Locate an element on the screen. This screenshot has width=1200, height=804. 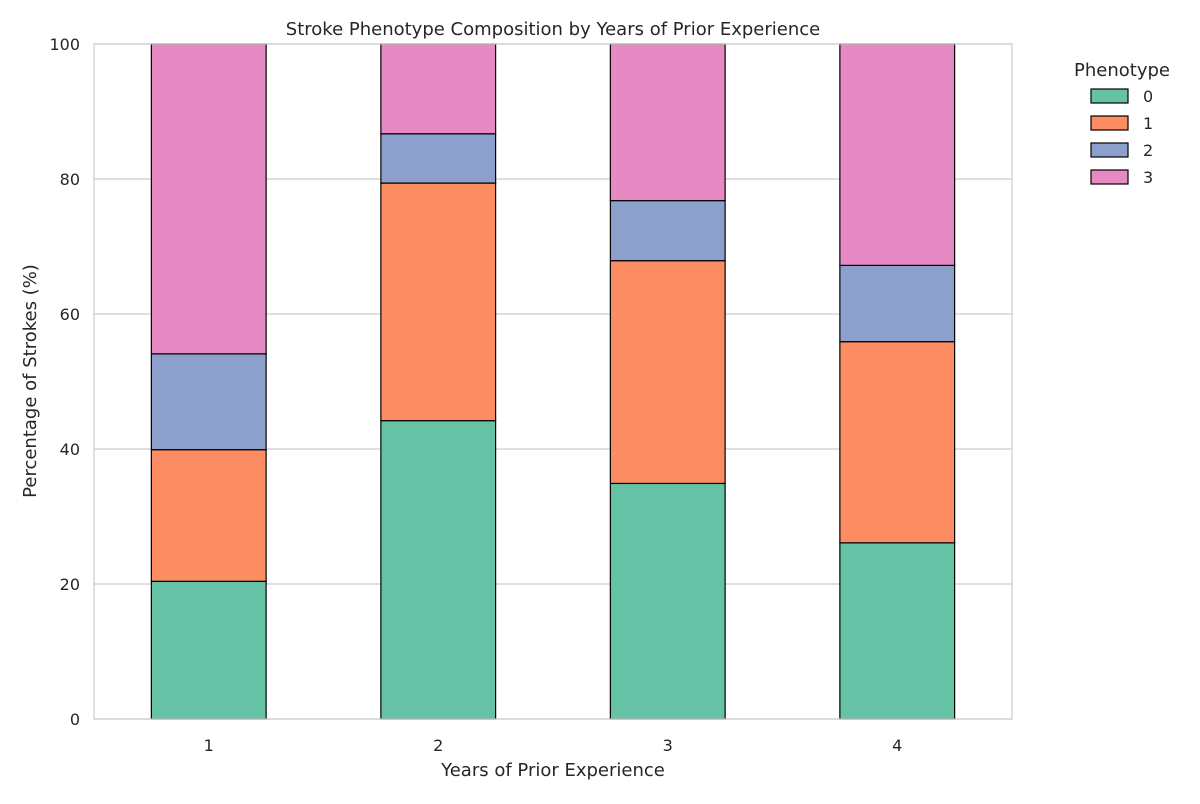
legend: Phenotype 0 1 2 3 is located at coordinates (1122, 123).